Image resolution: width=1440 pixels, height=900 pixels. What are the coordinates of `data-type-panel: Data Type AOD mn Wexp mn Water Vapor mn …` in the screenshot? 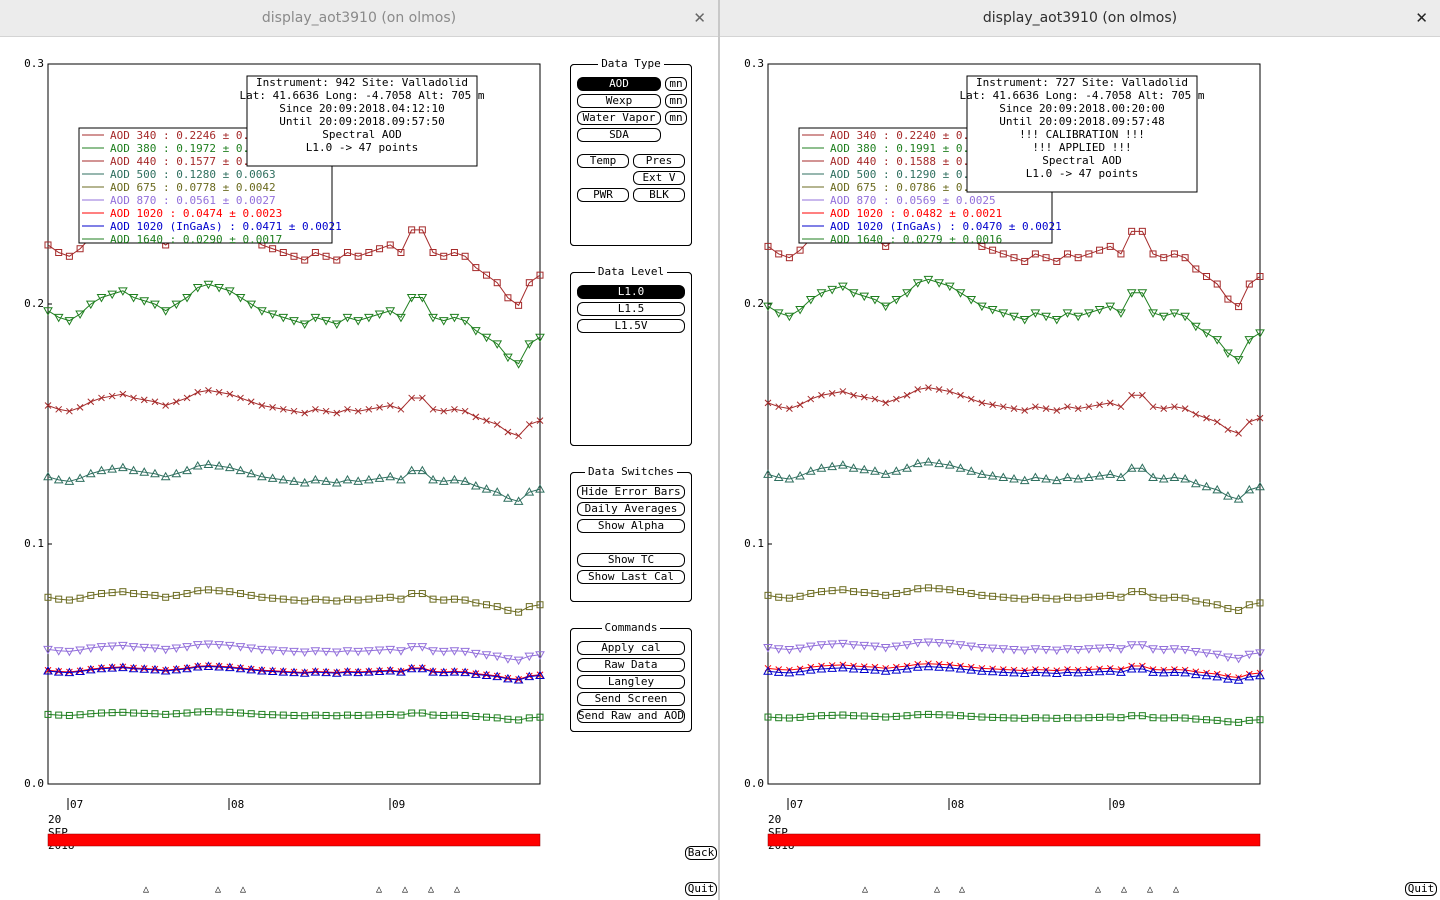 It's located at (631, 151).